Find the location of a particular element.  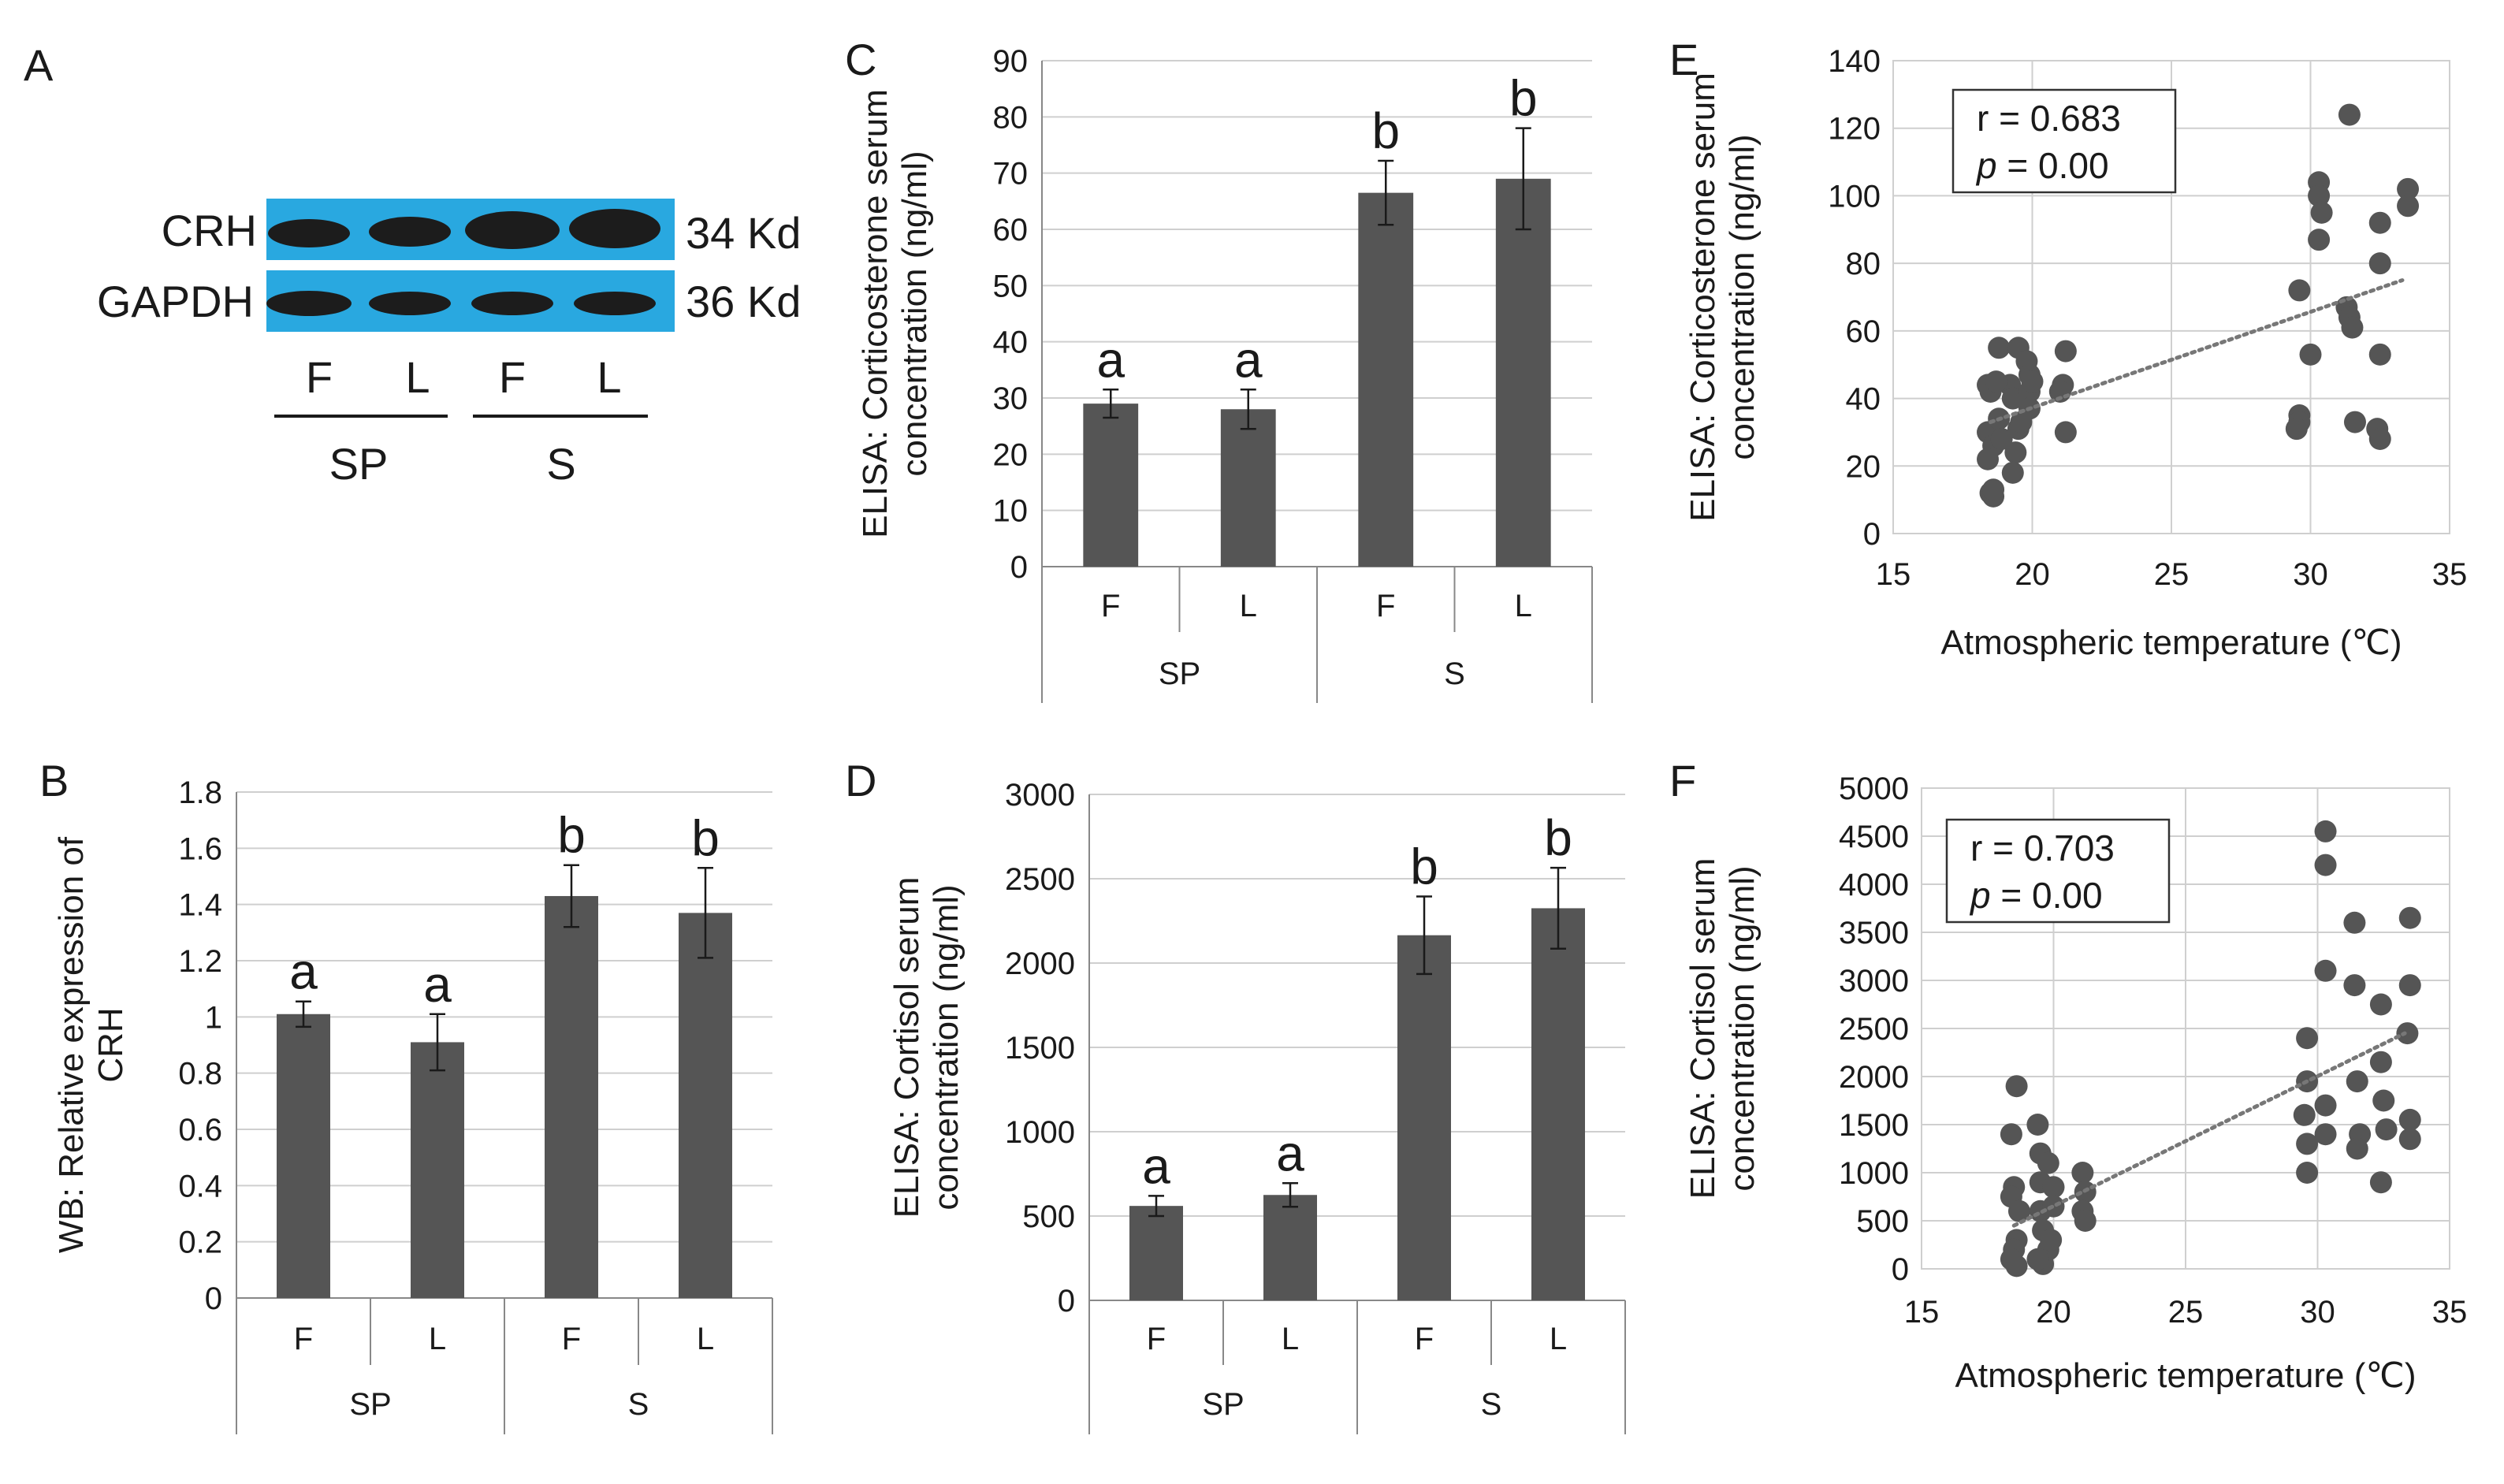

blot-lane-label-1: F is located at coordinates (319, 377).